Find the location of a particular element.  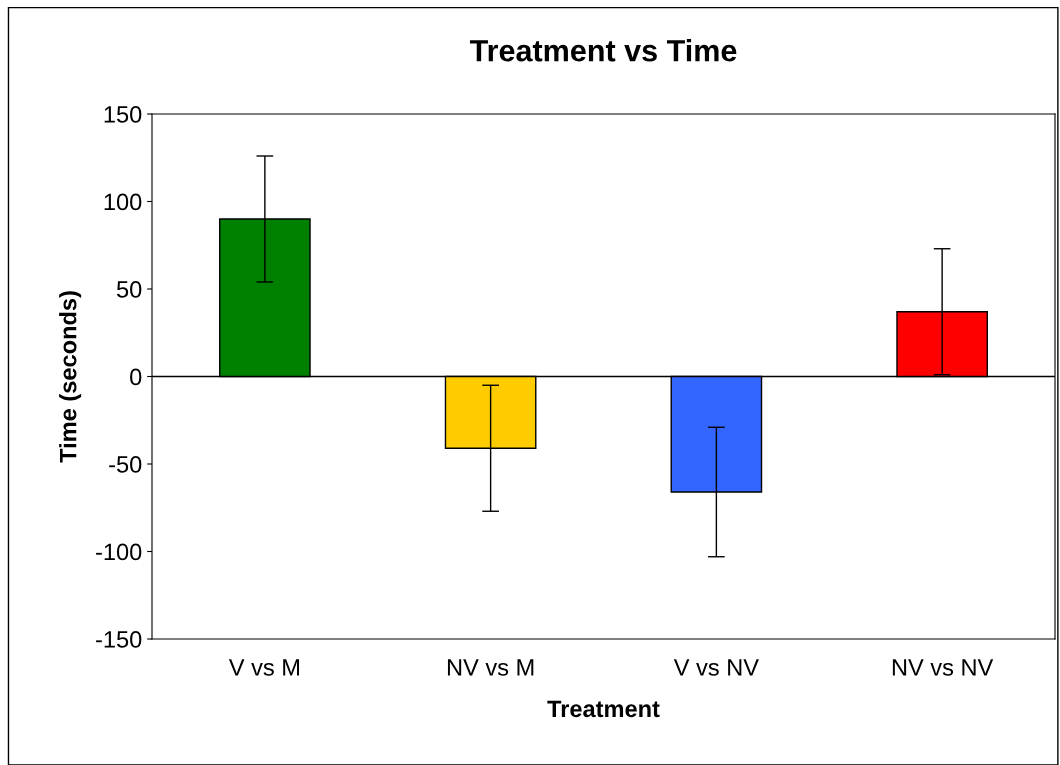

y-tick-label: 0 is located at coordinates (136, 377).